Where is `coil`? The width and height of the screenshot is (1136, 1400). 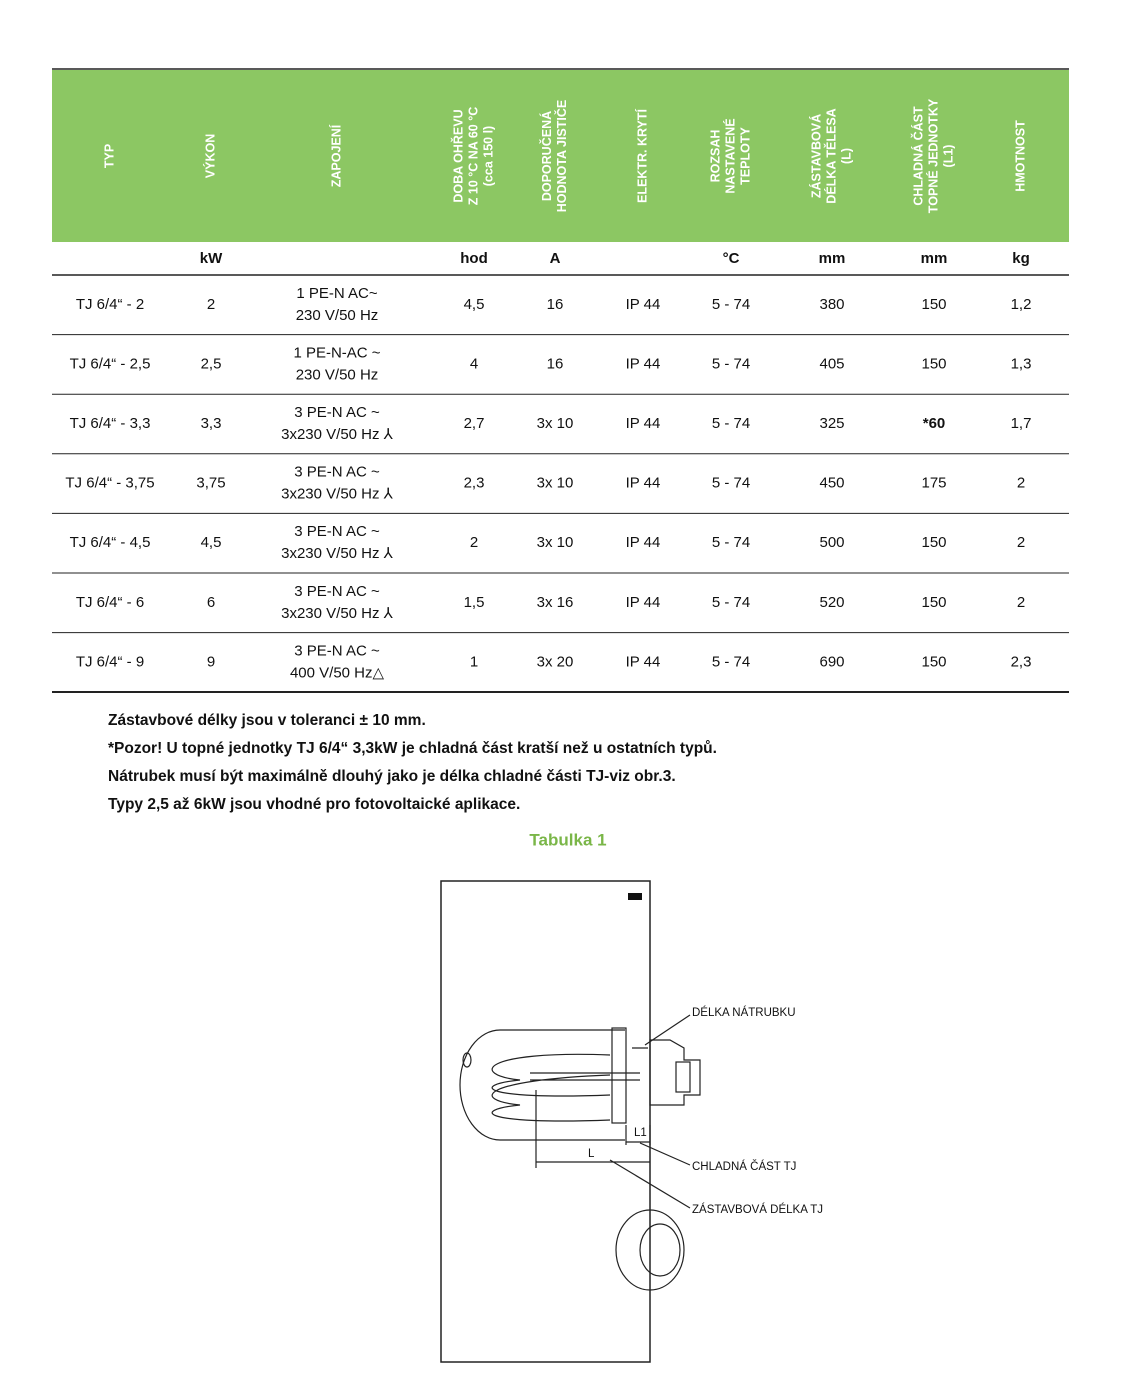 coil is located at coordinates (565, 1087).